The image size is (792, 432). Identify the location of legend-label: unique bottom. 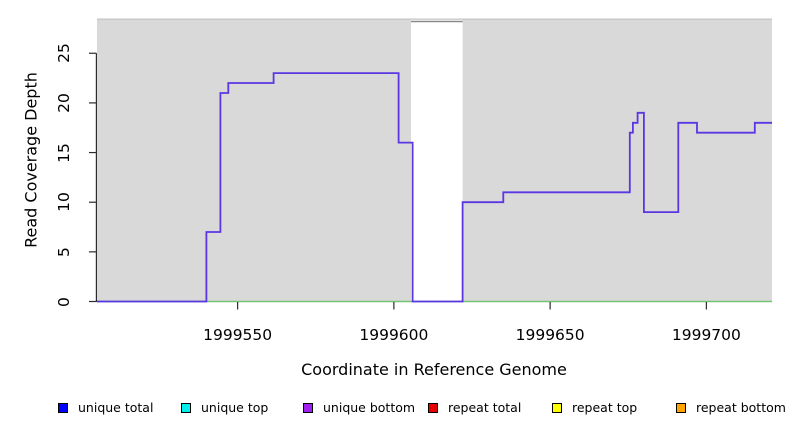
(369, 407).